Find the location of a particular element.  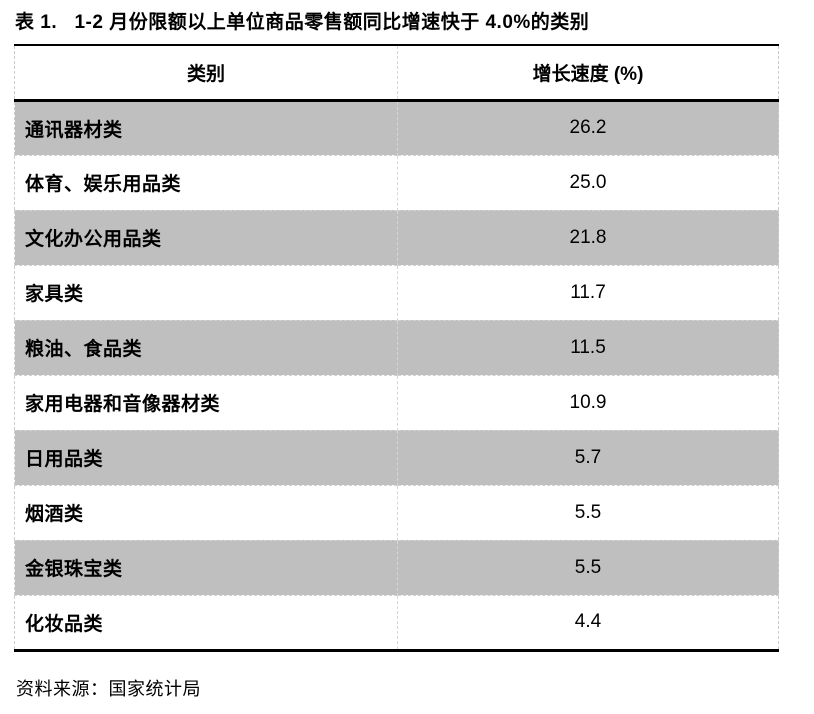

category-cell: 日用品类 is located at coordinates (206, 457).